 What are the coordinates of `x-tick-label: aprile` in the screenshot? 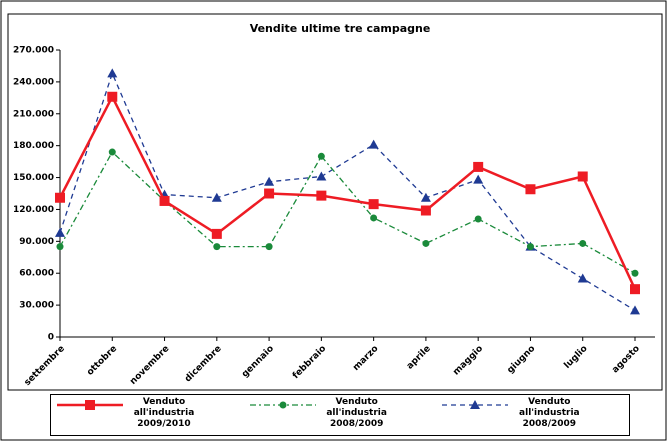 It's located at (419, 358).